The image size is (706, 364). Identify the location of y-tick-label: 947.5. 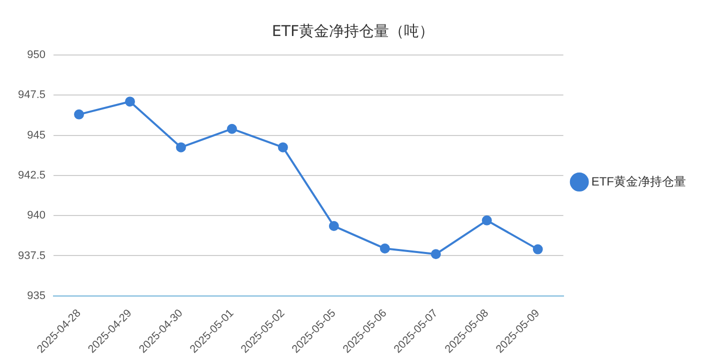
(32, 95).